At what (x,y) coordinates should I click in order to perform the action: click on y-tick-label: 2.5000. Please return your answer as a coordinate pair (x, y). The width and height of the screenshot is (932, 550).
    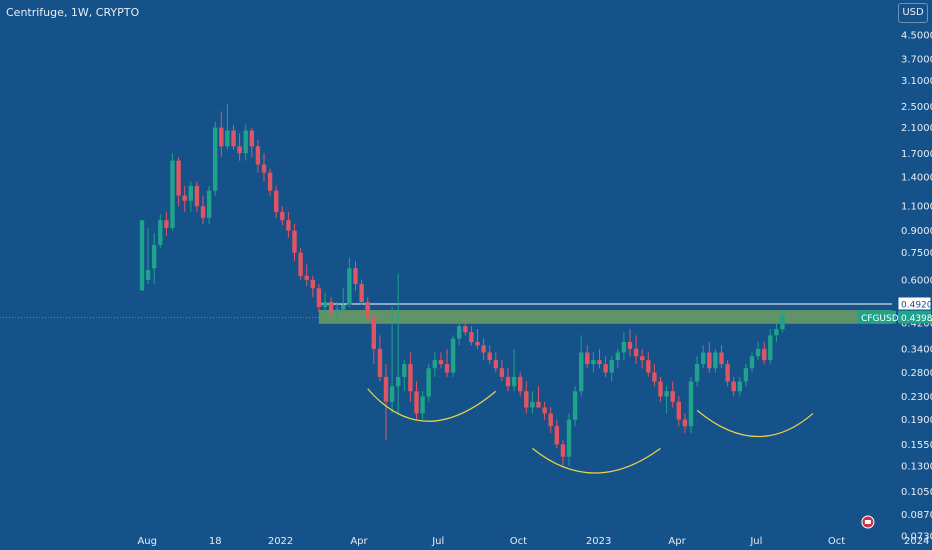
    Looking at the image, I should click on (916, 107).